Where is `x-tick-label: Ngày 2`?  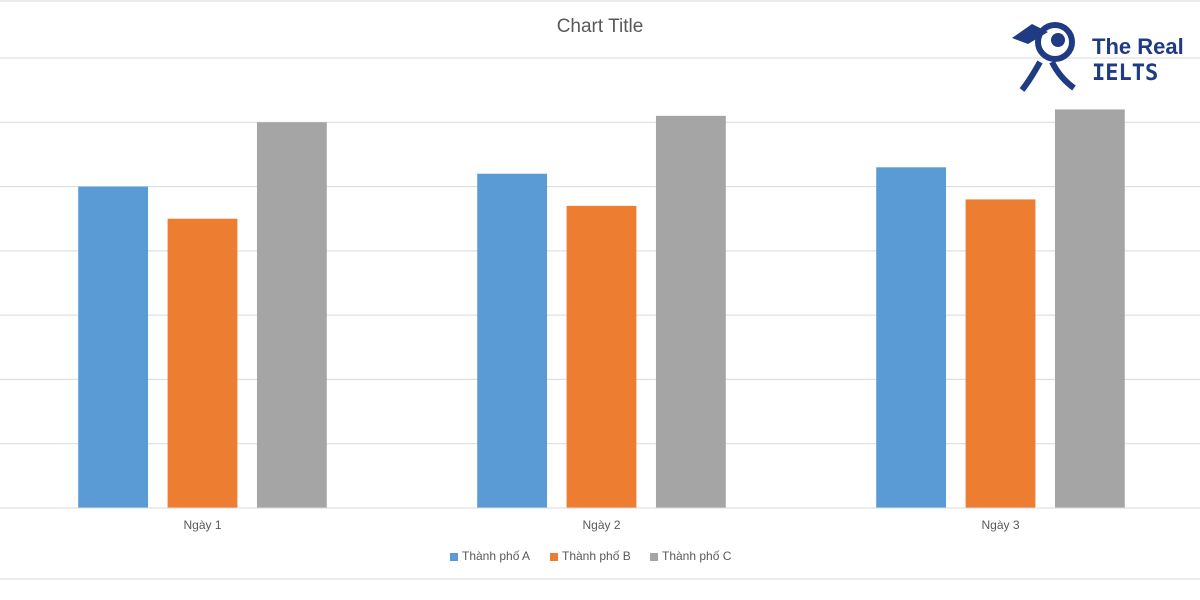
x-tick-label: Ngày 2 is located at coordinates (601, 525).